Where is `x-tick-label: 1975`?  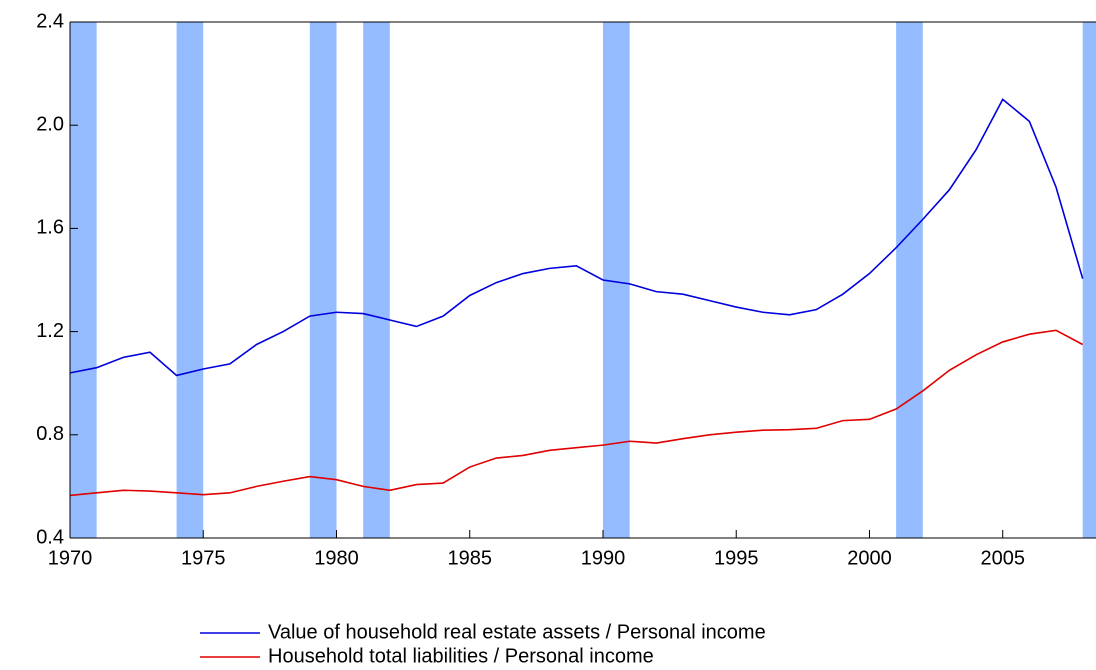 x-tick-label: 1975 is located at coordinates (203, 558).